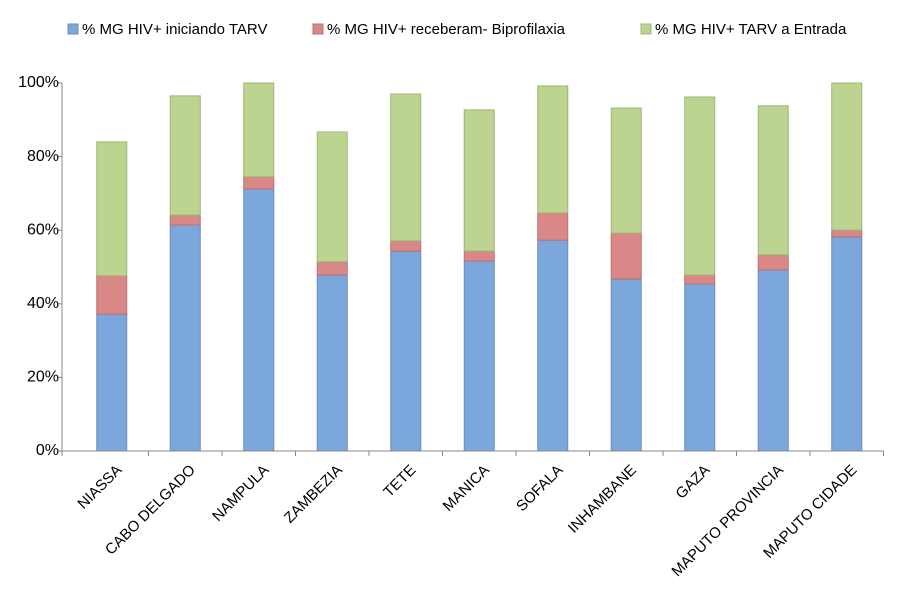 Image resolution: width=908 pixels, height=603 pixels. Describe the element at coordinates (399, 481) in the screenshot. I see `x-tick-label: TETE` at that location.